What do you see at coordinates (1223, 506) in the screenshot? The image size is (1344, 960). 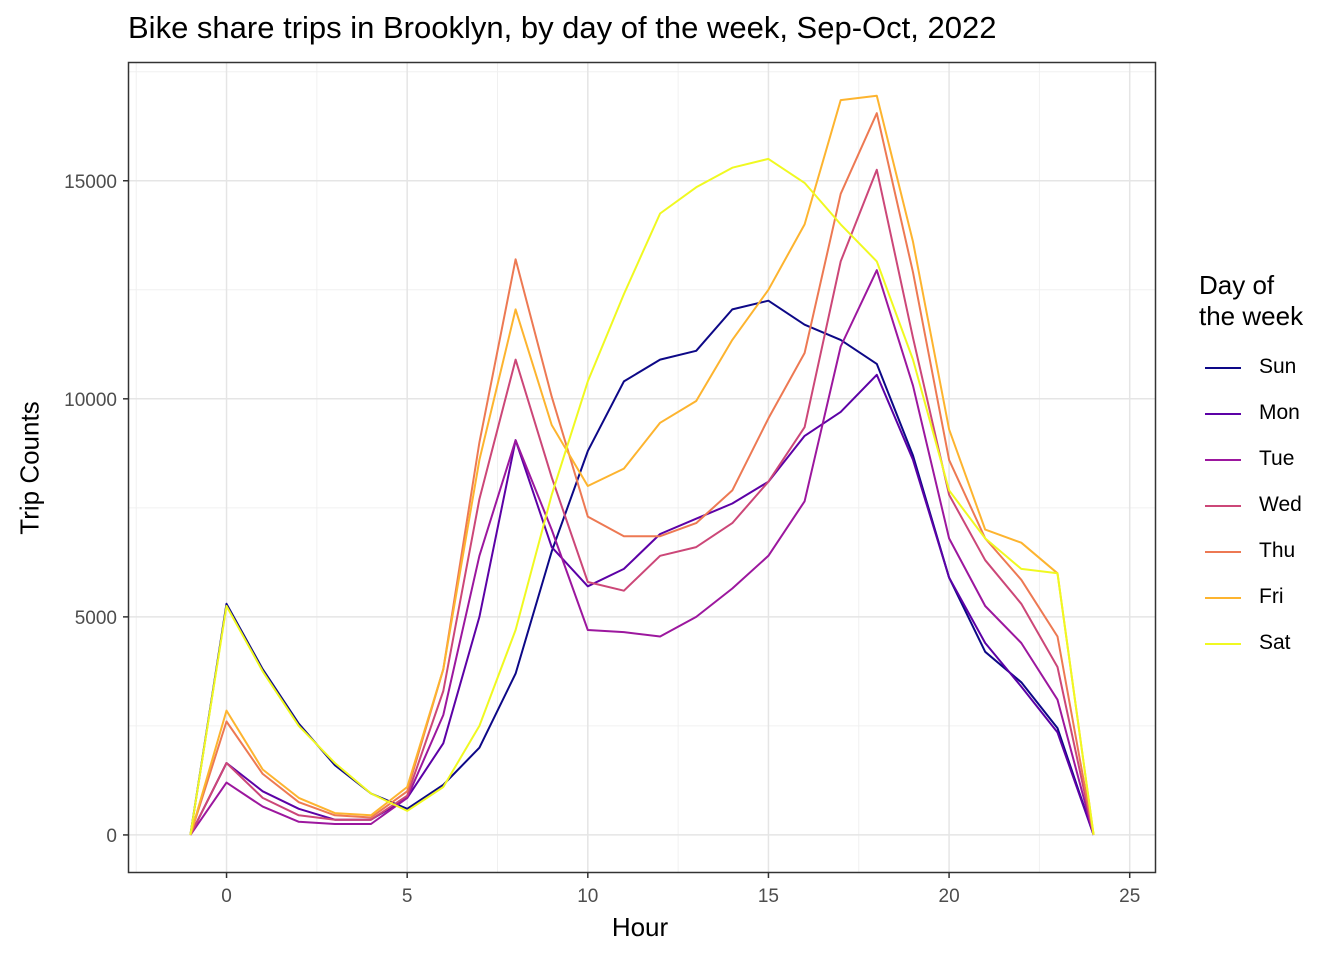 I see `legend-key-wed` at bounding box center [1223, 506].